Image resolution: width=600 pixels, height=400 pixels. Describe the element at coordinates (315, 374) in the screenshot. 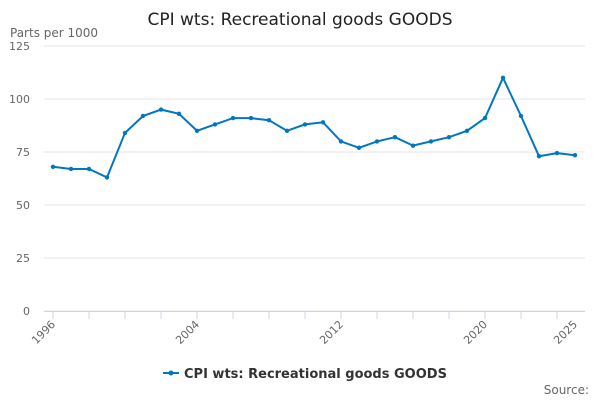

I see `legend-label: CPI wts: Recreational goods GOODS` at that location.